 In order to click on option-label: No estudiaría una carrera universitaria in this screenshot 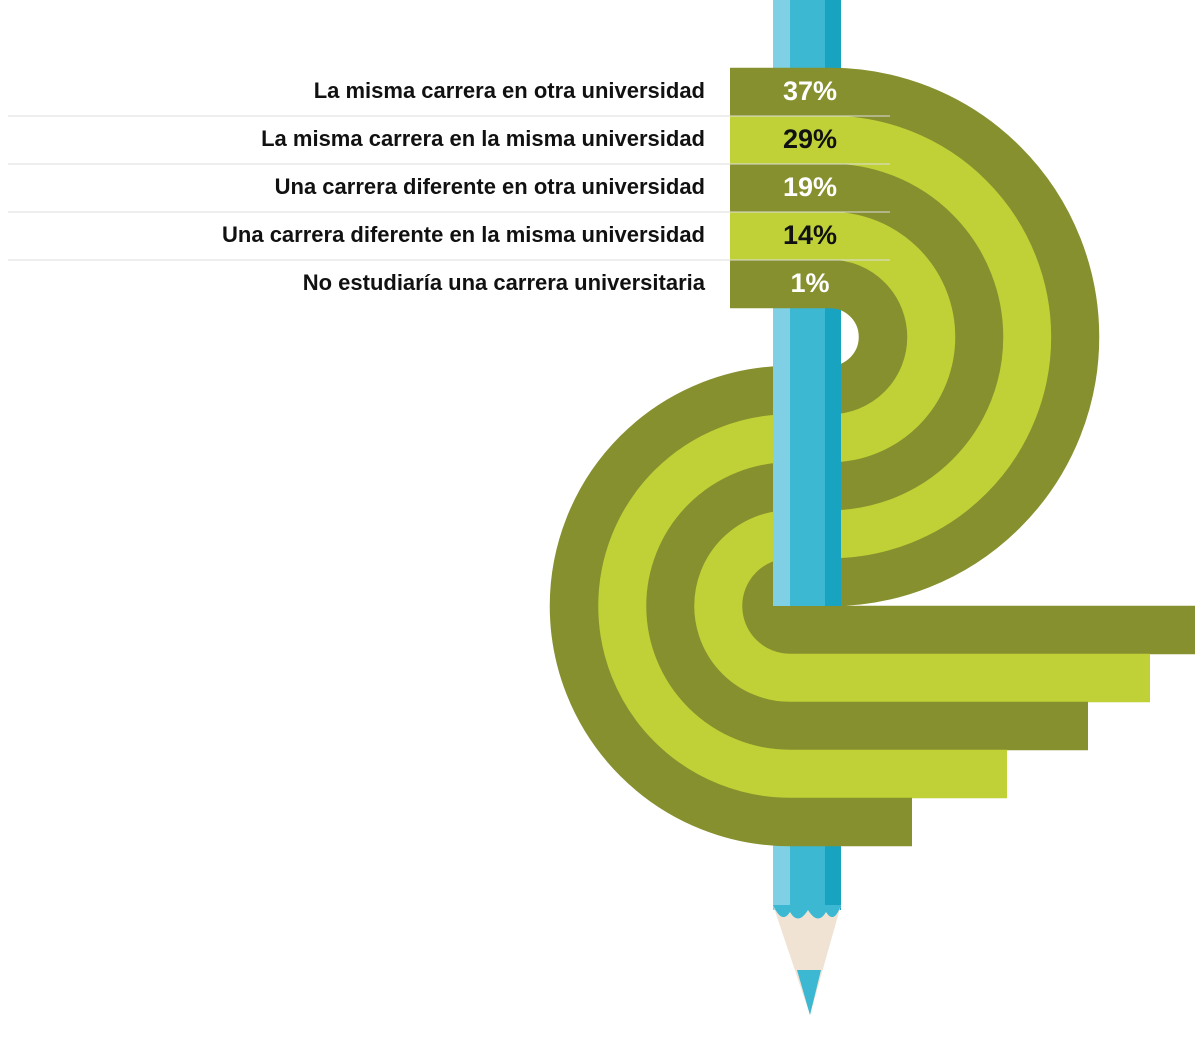, I will do `click(504, 282)`.